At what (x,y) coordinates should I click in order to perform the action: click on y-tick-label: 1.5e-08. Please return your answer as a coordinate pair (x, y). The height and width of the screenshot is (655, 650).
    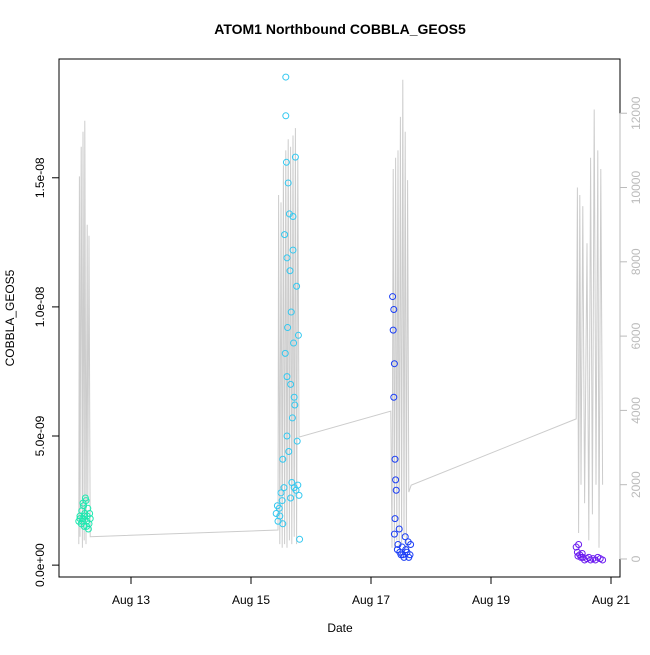
    Looking at the image, I should click on (40, 177).